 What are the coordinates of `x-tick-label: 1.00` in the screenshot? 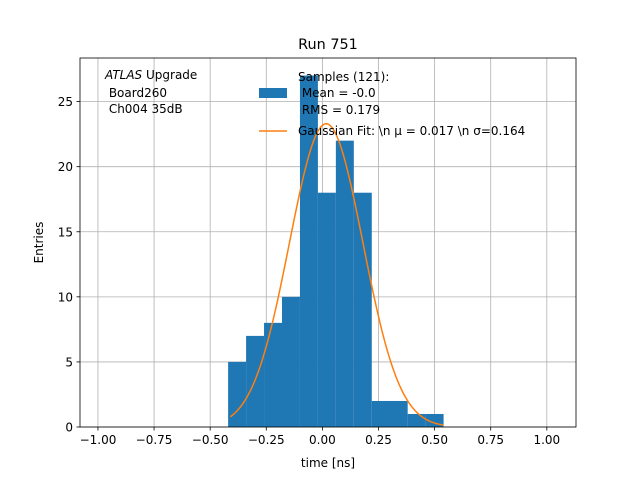 It's located at (546, 440).